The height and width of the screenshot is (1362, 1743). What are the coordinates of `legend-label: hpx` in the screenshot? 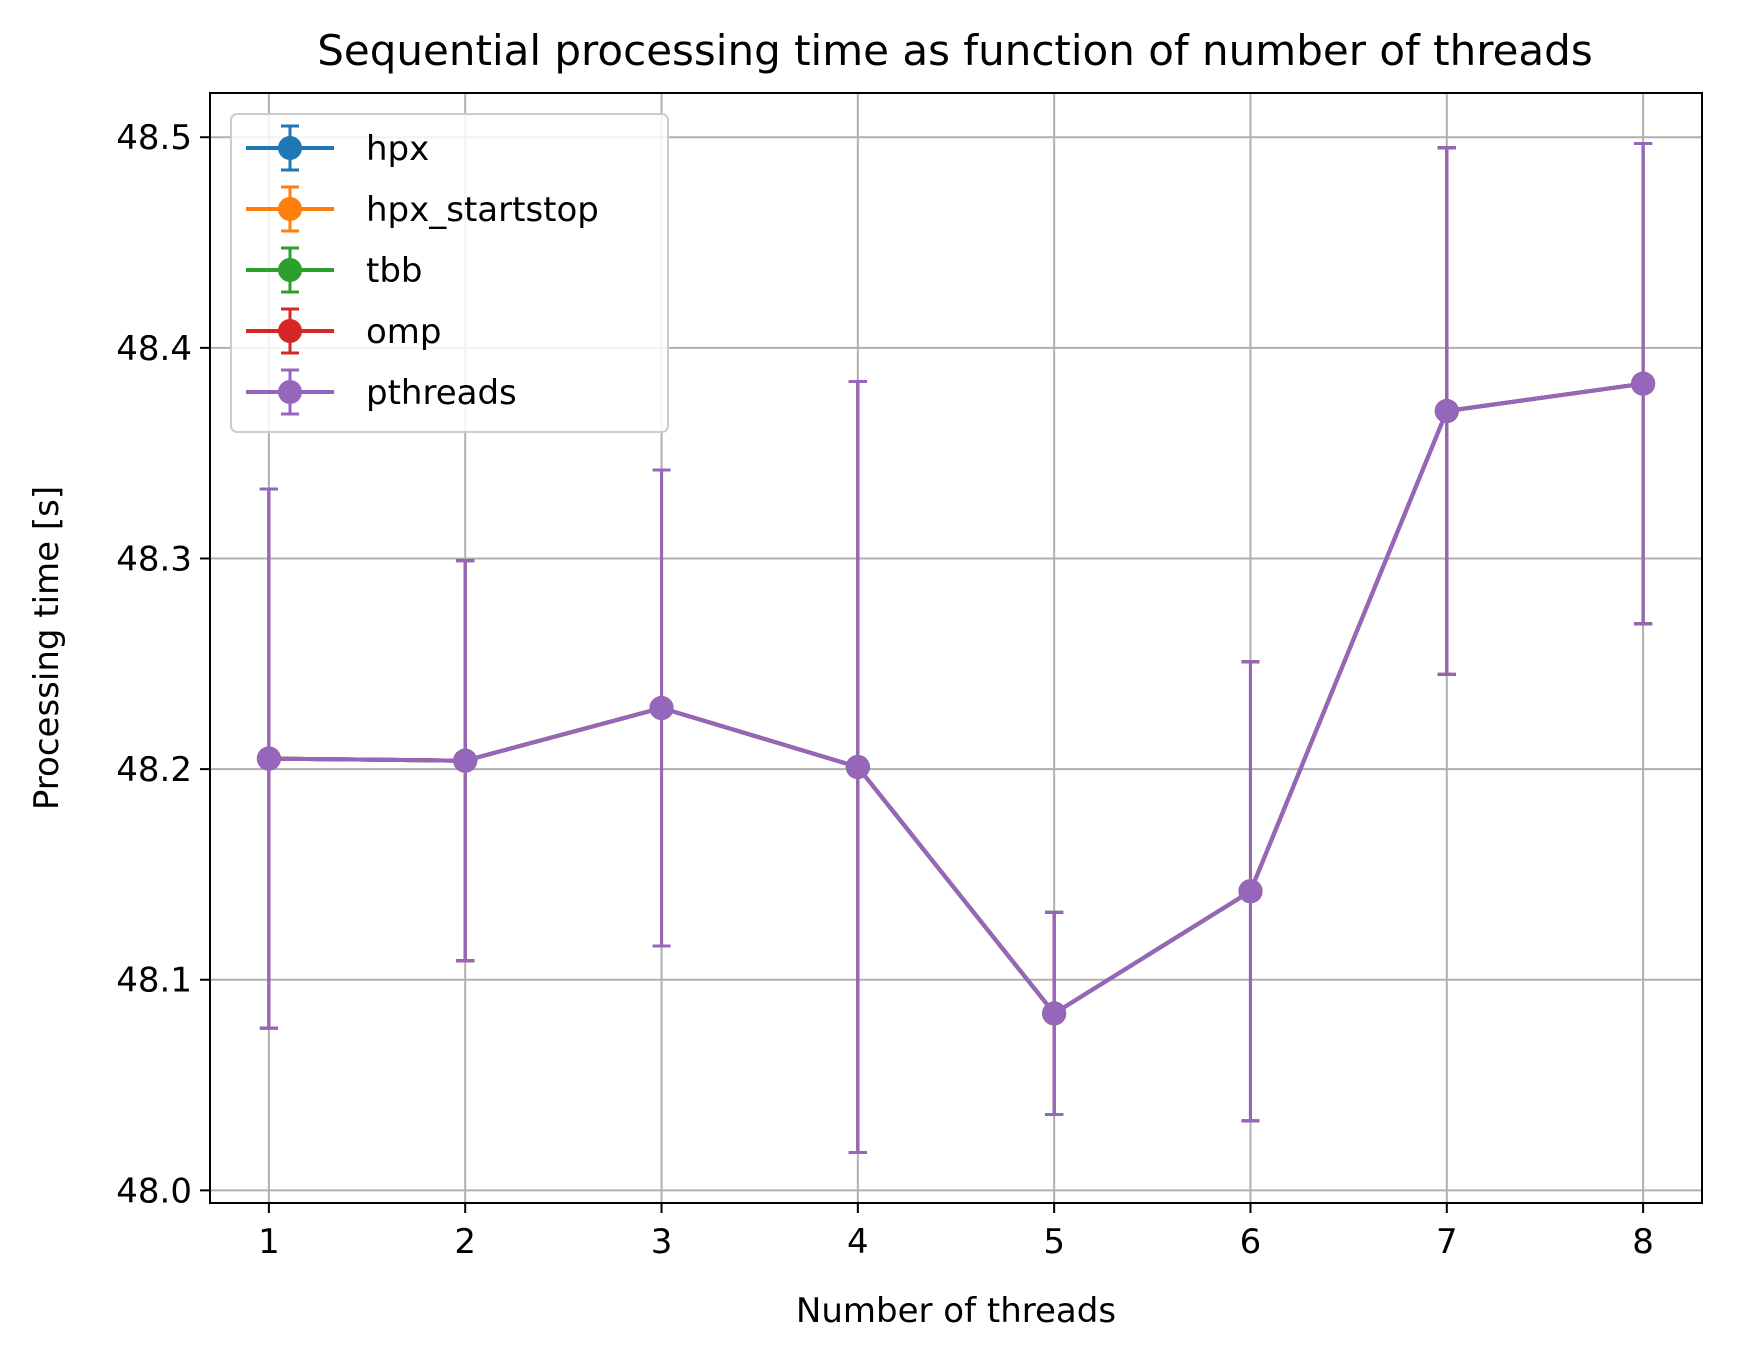 It's located at (397, 149).